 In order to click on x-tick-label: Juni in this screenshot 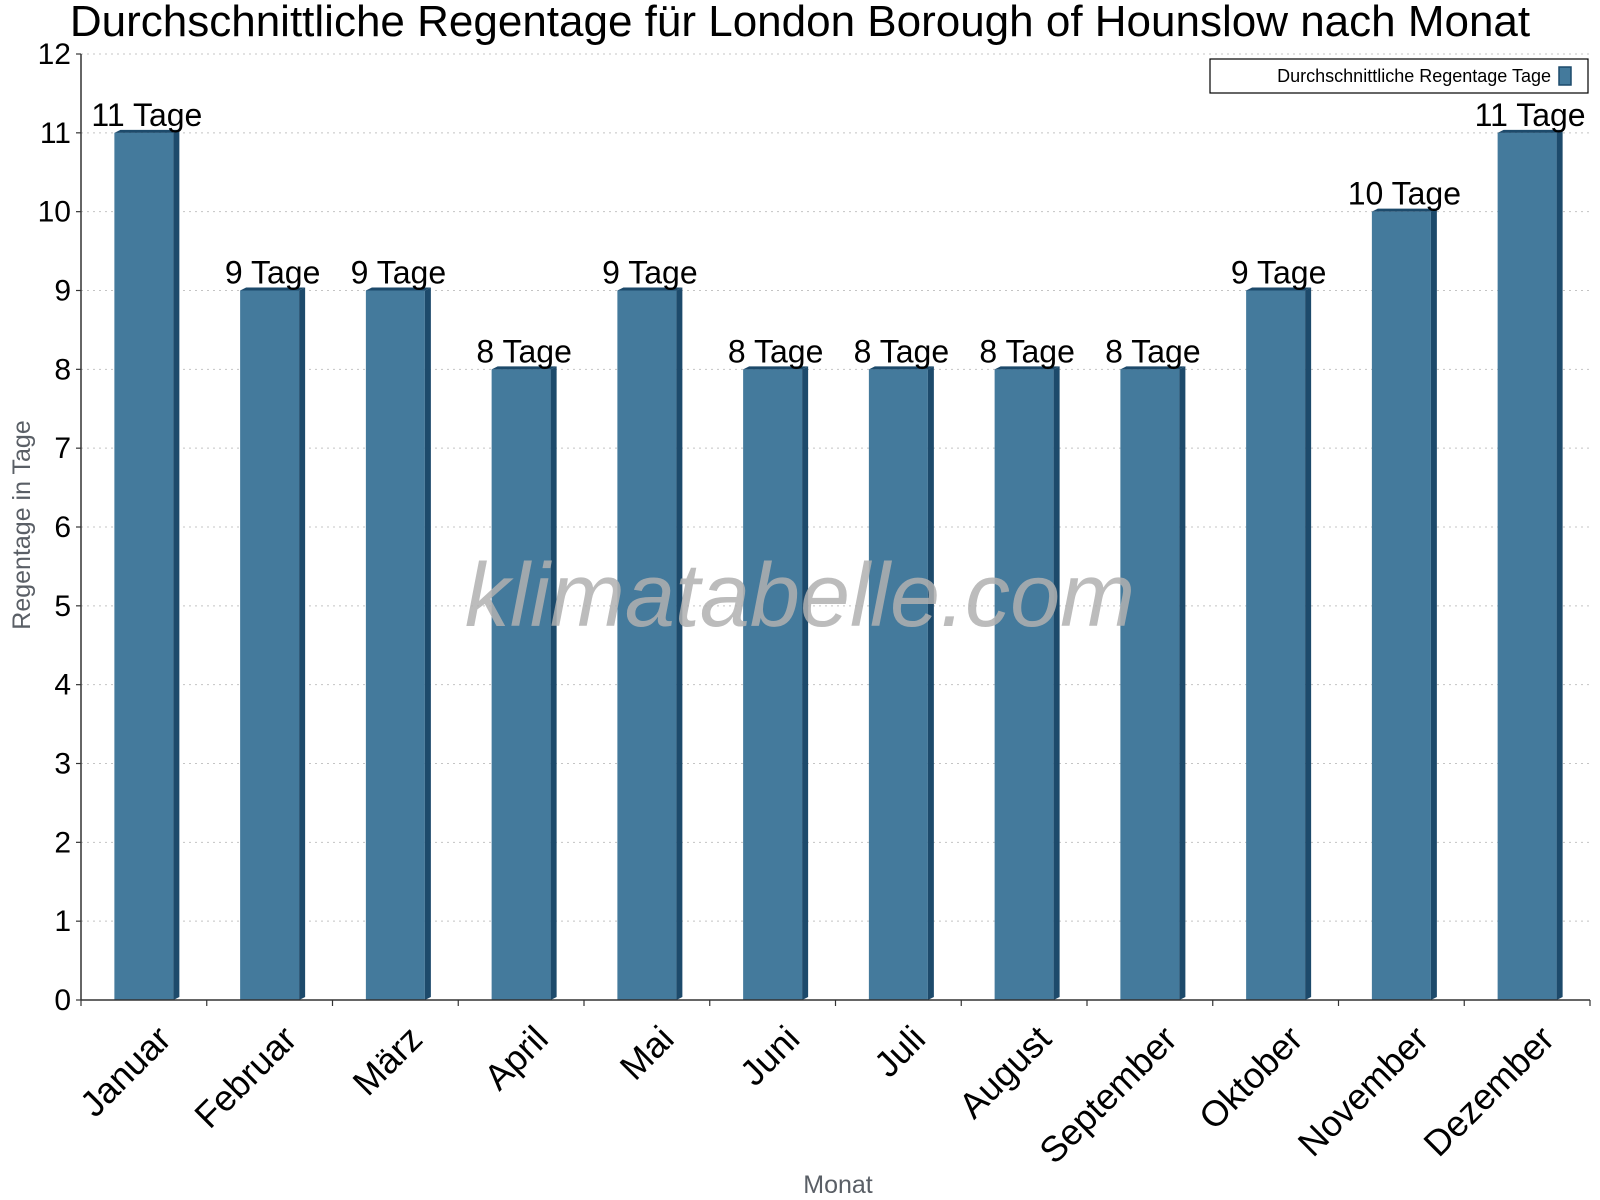, I will do `click(770, 1056)`.